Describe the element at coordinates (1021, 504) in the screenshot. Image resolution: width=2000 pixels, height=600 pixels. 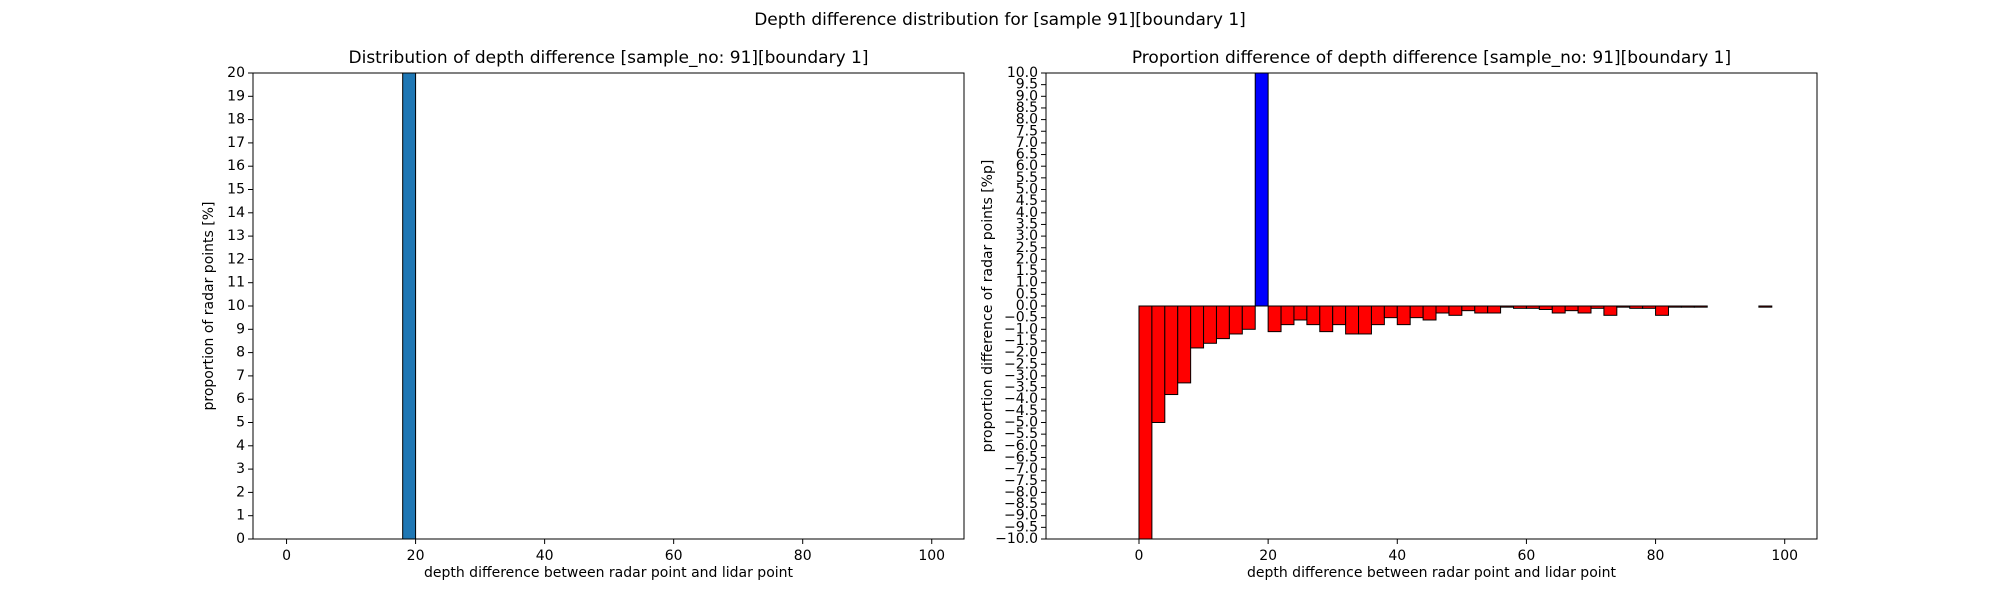
I see `y-tick-label: −8.5` at that location.